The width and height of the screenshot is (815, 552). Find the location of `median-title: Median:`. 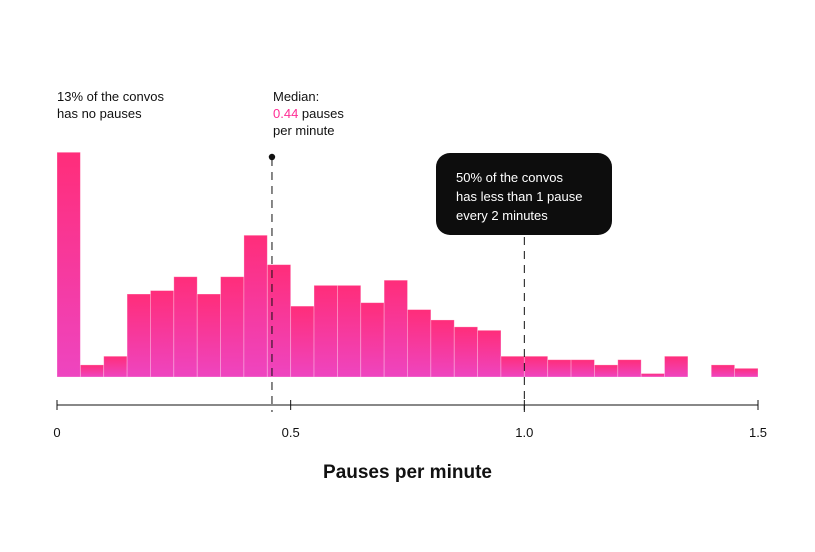

median-title: Median: is located at coordinates (296, 96).